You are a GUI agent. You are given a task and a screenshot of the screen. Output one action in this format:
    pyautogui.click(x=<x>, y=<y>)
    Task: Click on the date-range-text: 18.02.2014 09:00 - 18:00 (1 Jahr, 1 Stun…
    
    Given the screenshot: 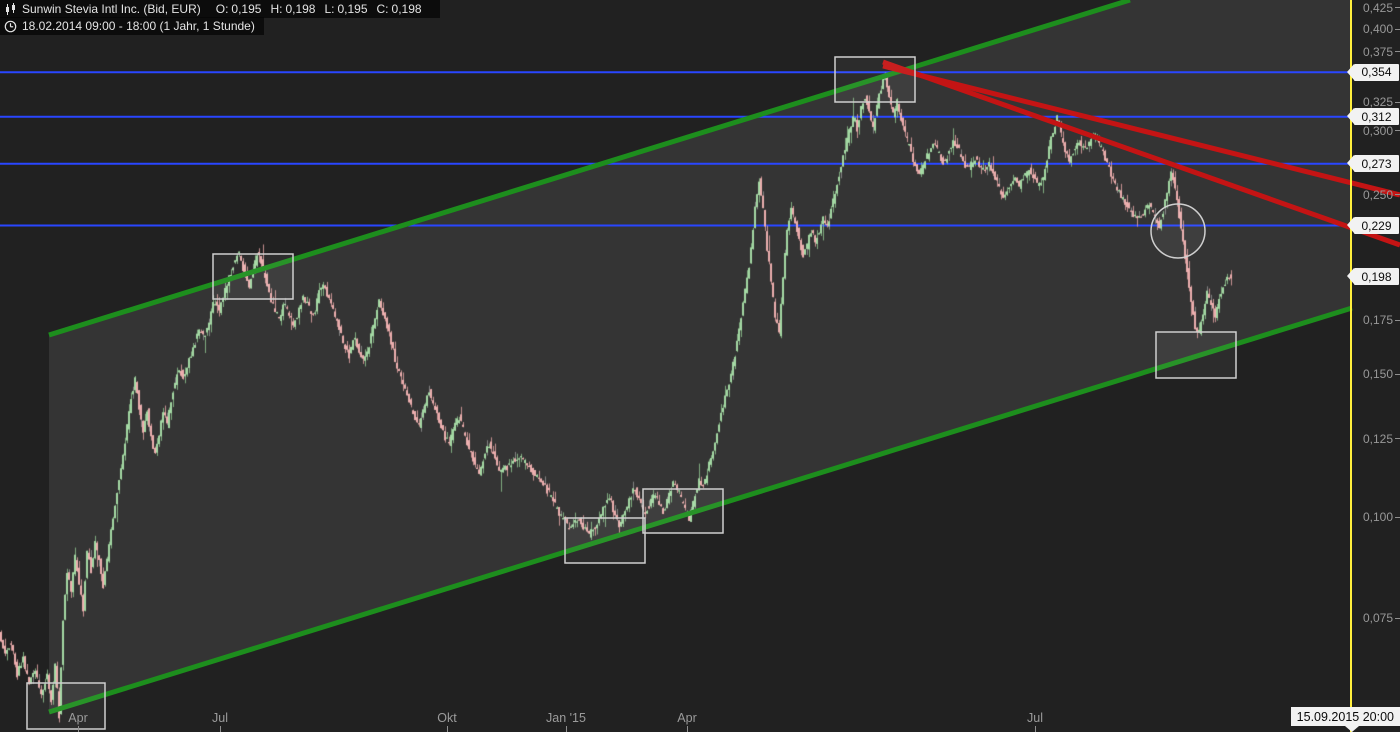 What is the action you would take?
    pyautogui.click(x=138, y=26)
    